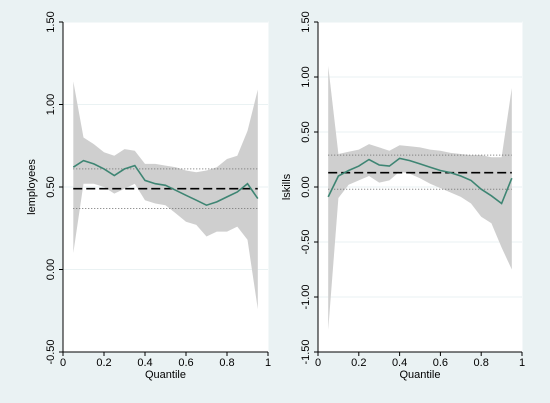  I want to click on y-axis-title-lskills: lskills, so click(287, 186).